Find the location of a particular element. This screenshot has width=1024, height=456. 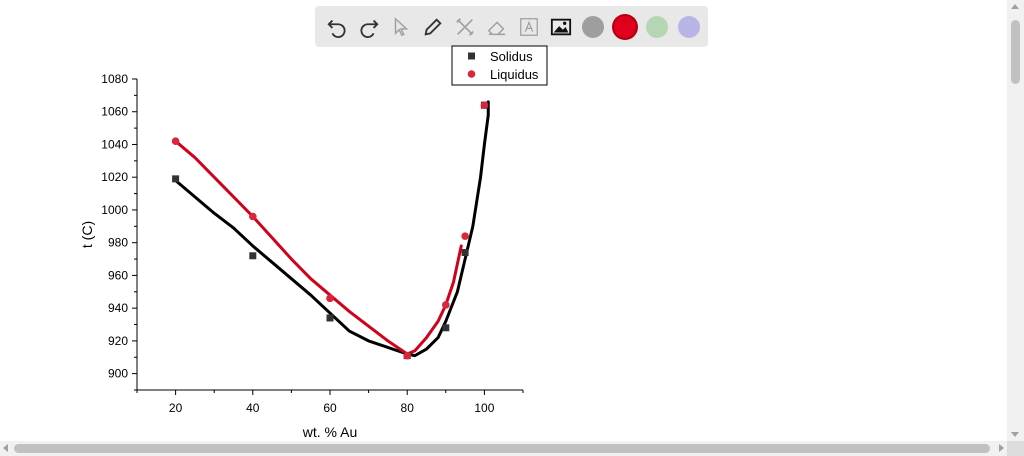

horizontal-scrollbar is located at coordinates (503, 448).